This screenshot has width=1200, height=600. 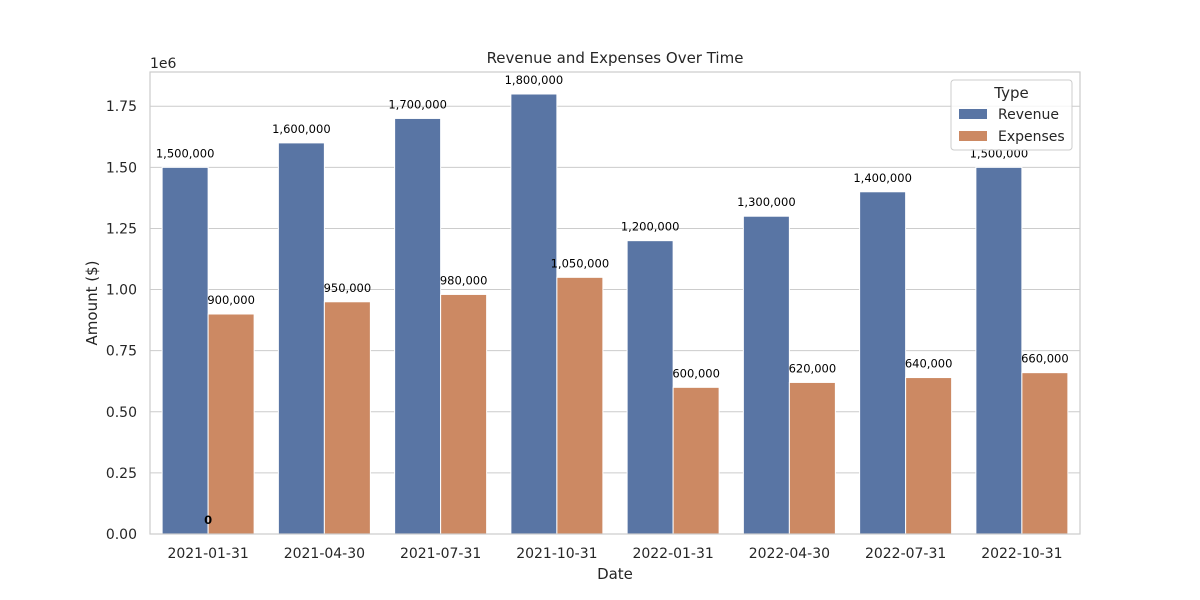 I want to click on y-tick-label: 0.00, so click(x=121, y=535).